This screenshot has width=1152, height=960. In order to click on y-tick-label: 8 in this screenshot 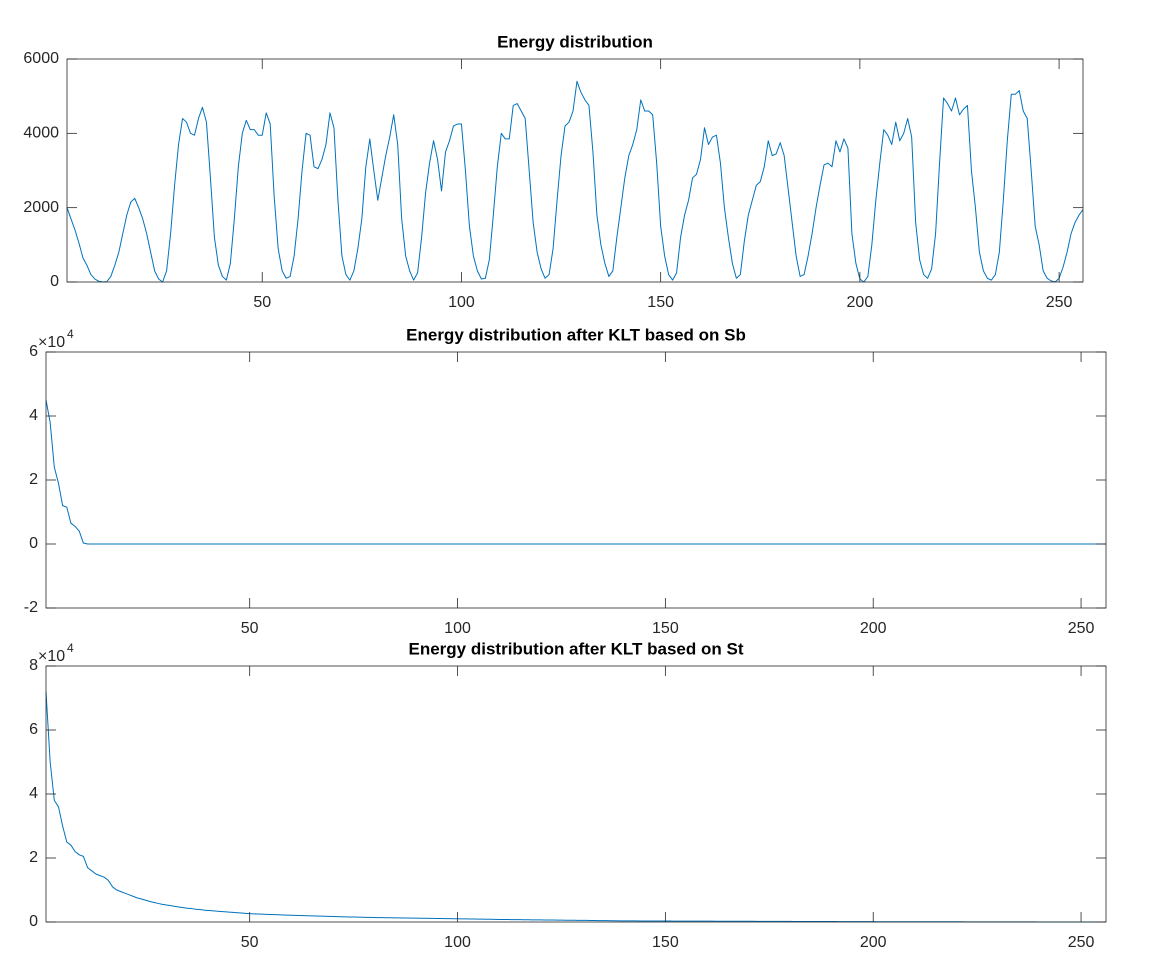, I will do `click(33, 665)`.